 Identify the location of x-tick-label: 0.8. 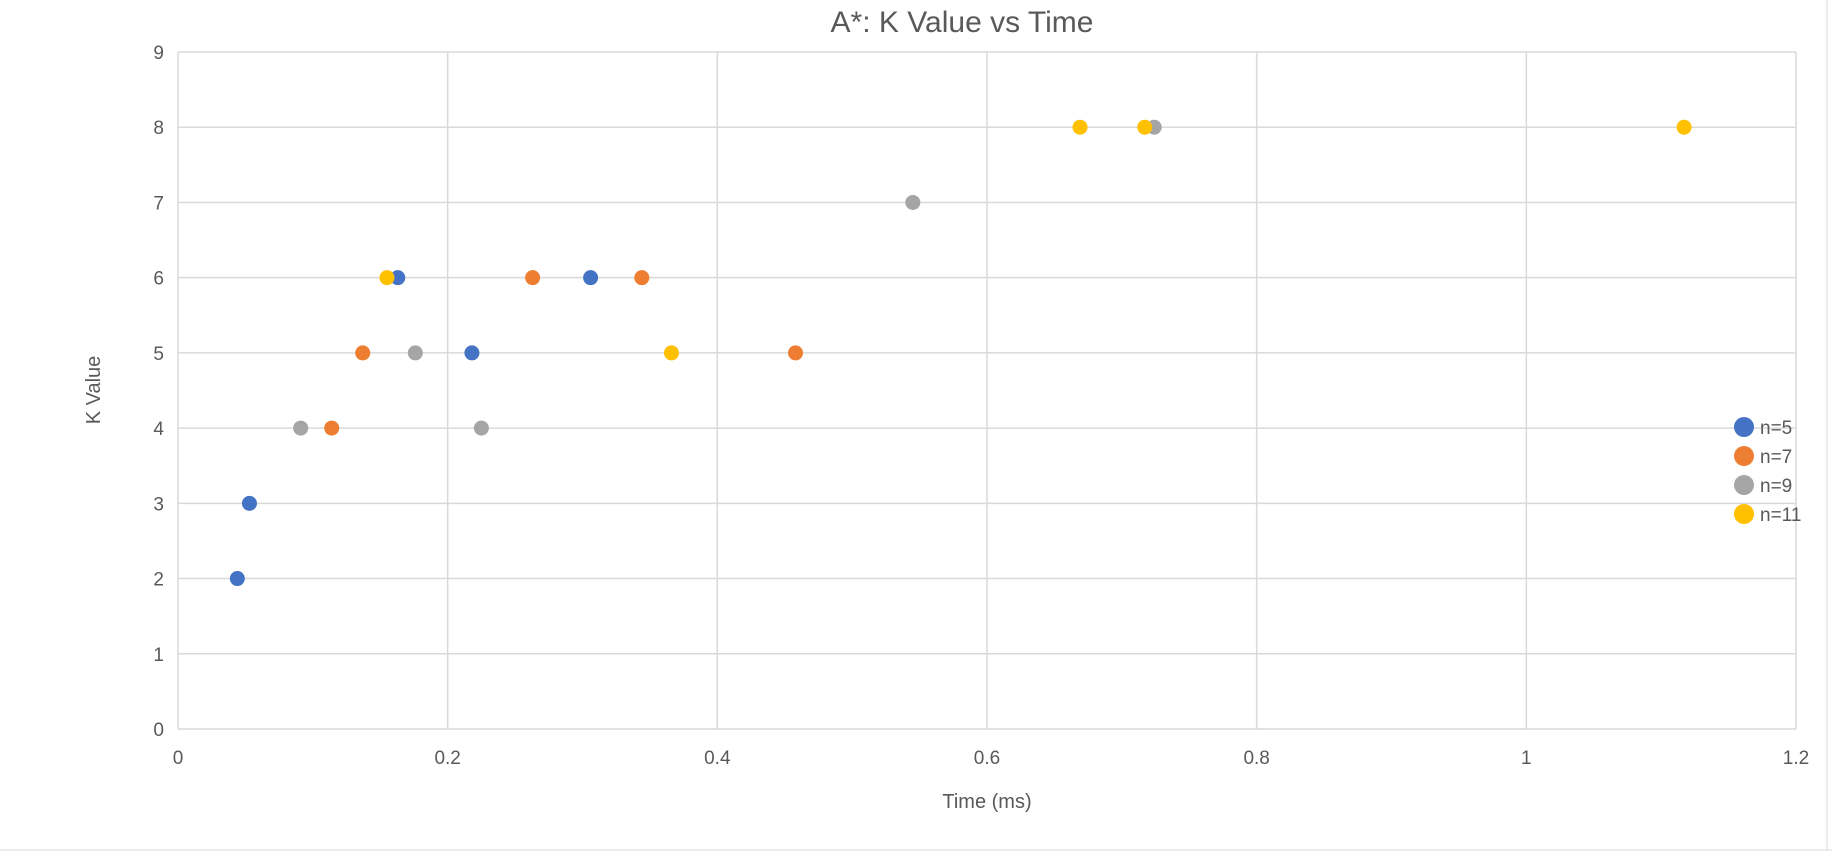
(1256, 758).